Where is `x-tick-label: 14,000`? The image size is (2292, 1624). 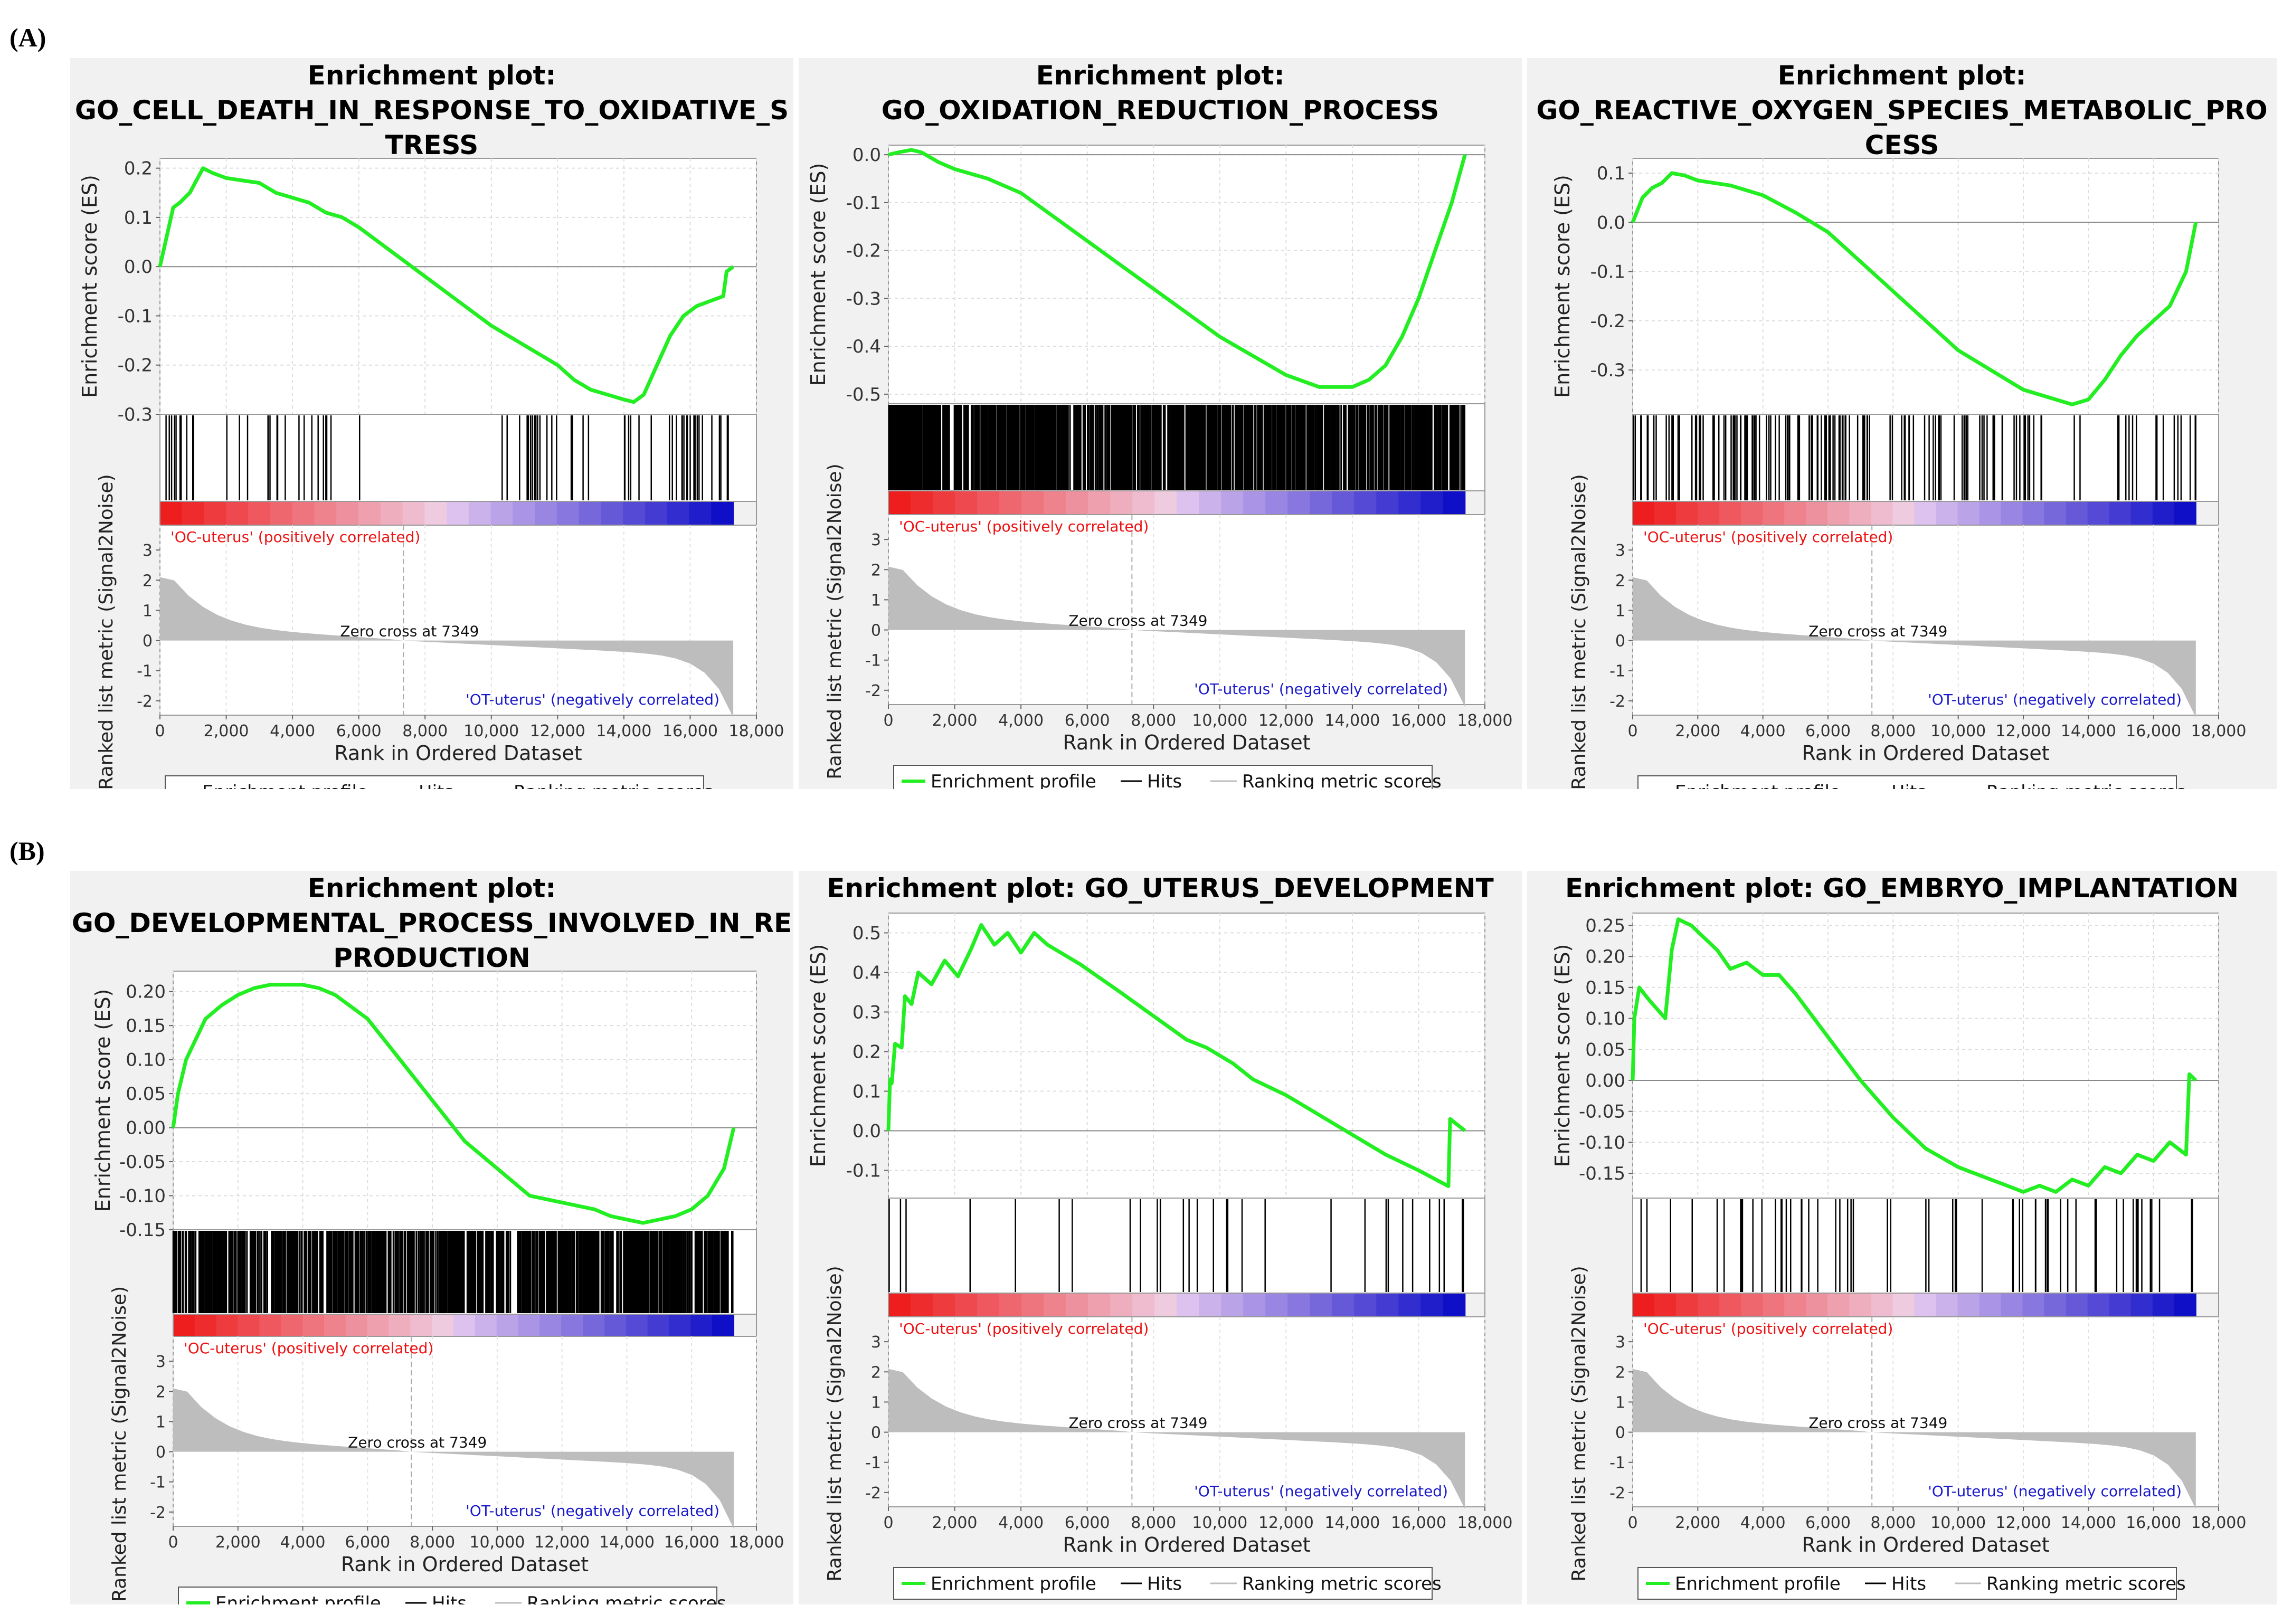
x-tick-label: 14,000 is located at coordinates (1352, 1523).